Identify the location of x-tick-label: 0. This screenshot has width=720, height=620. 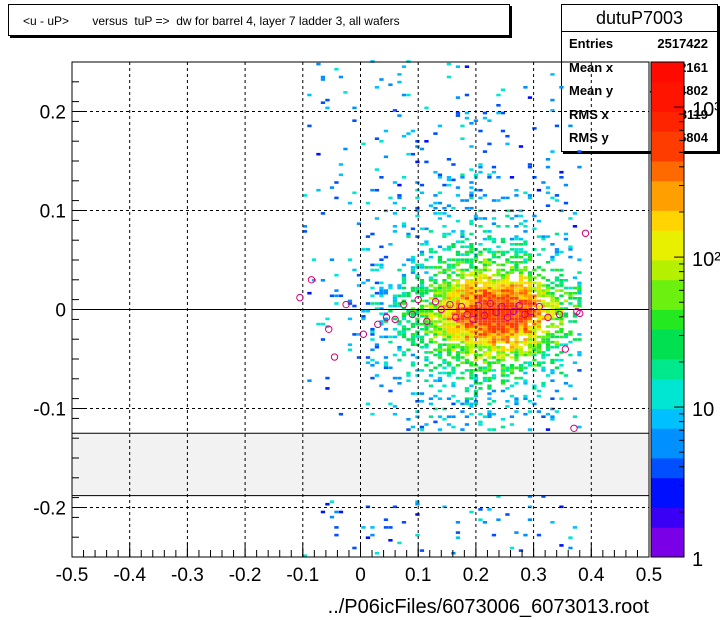
(360, 575).